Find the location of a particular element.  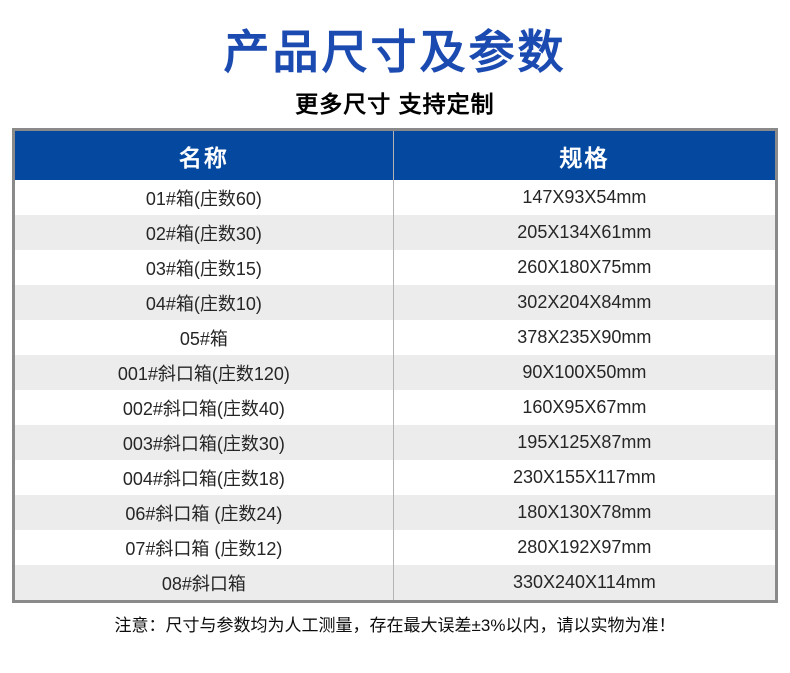

cell-product-name: 01#箱(庄数60) is located at coordinates (203, 198).